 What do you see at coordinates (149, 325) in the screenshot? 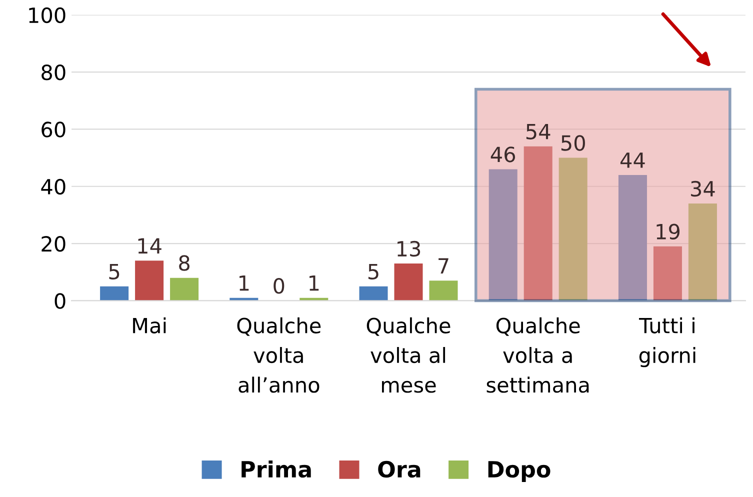
I see `x-tick-label: Mai` at bounding box center [149, 325].